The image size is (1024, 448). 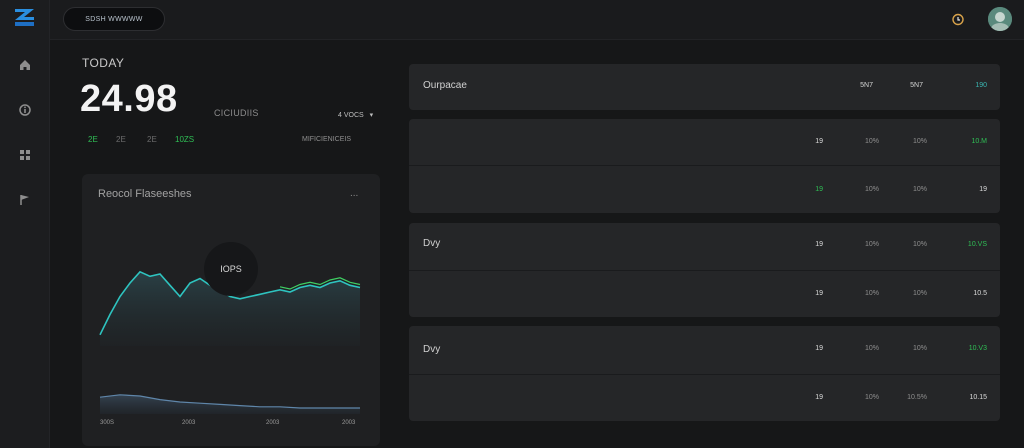 I want to click on home-icon, so click(x=25, y=65).